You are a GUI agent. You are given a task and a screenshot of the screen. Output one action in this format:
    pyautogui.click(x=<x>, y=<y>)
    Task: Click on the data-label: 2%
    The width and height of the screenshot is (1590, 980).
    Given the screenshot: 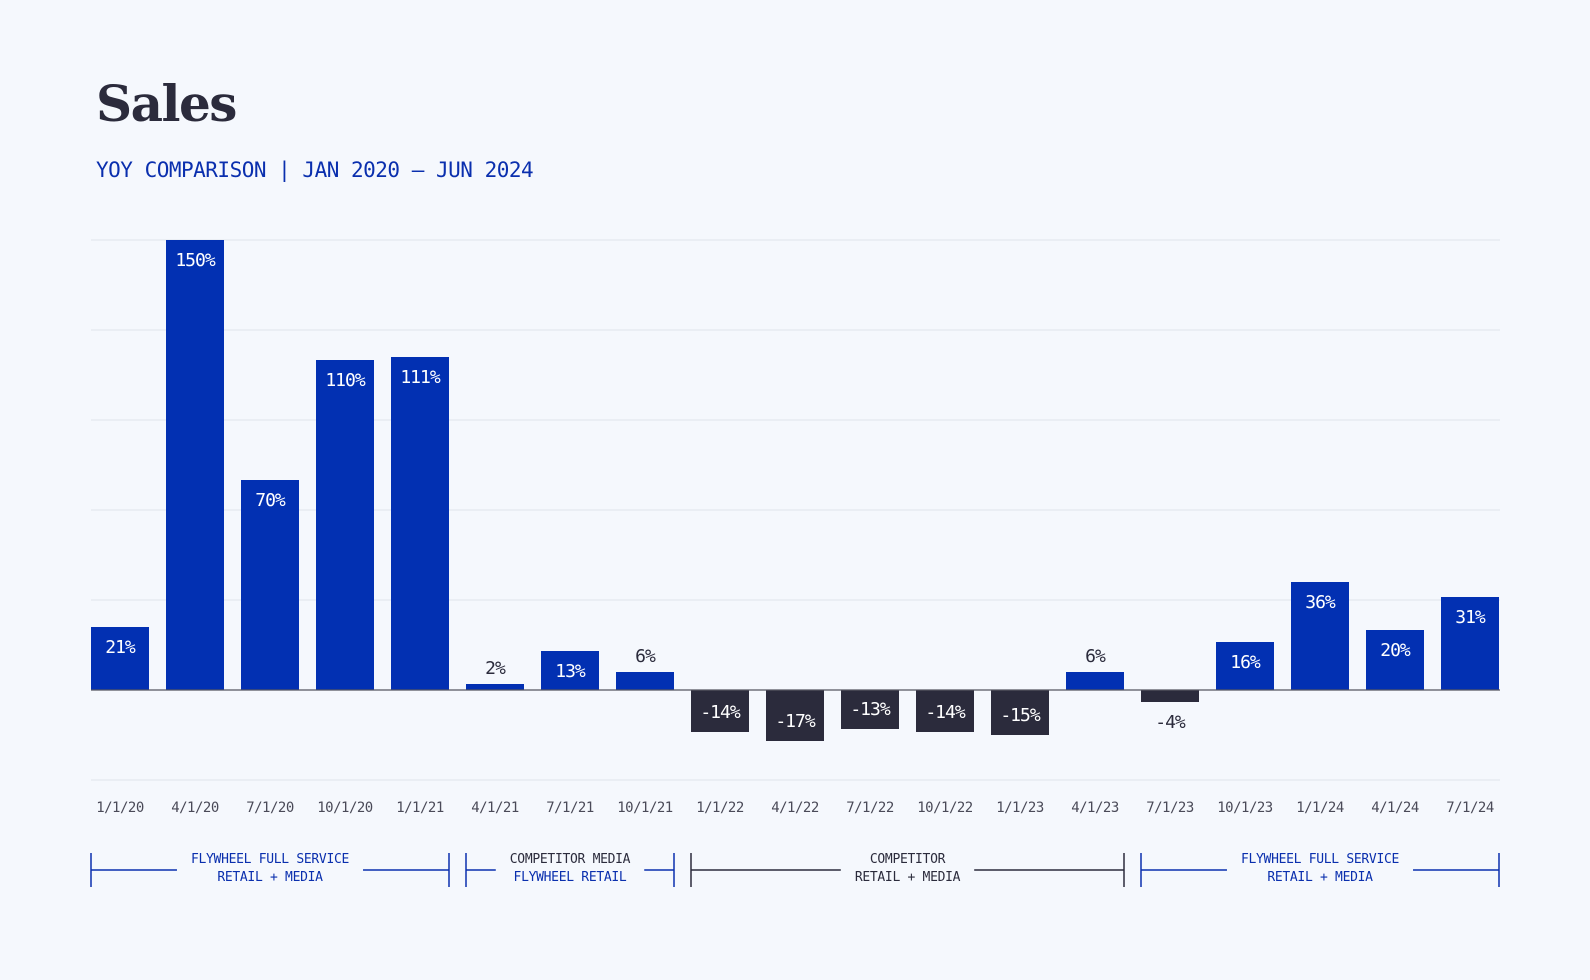 What is the action you would take?
    pyautogui.click(x=495, y=668)
    